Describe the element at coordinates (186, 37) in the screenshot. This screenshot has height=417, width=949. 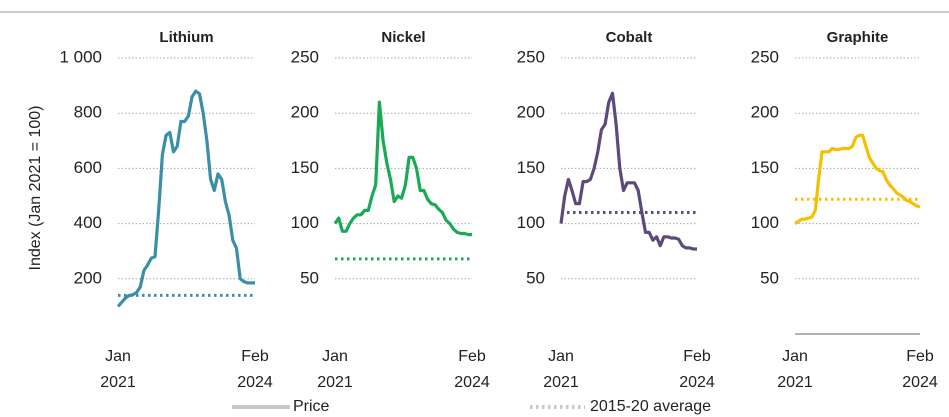
I see `panel-title: Lithium` at that location.